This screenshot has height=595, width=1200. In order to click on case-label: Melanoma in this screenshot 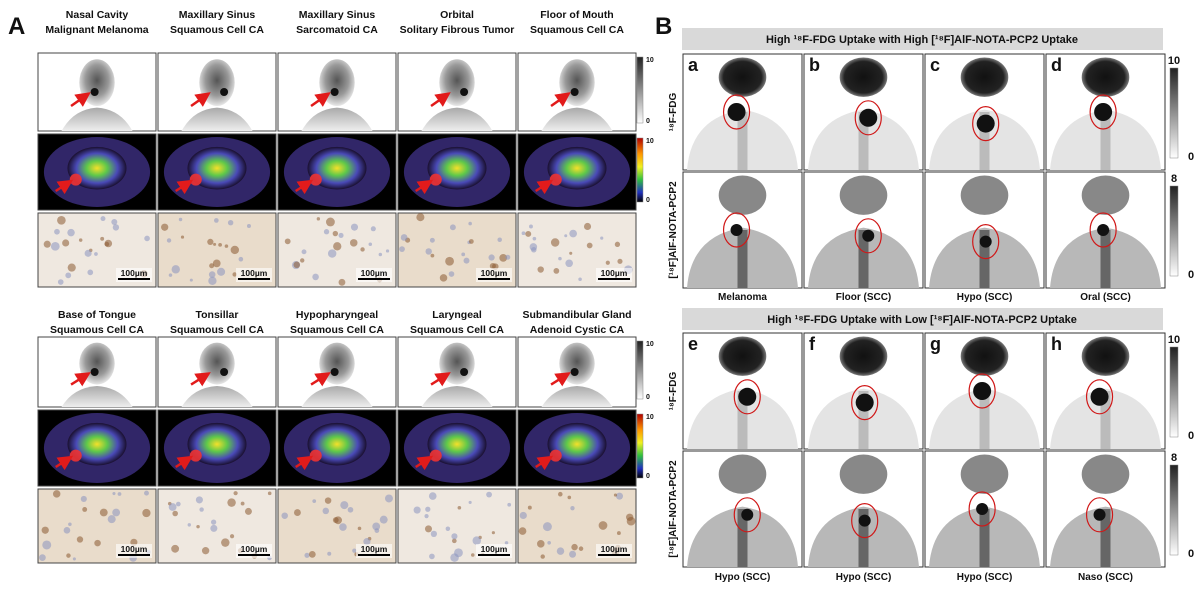, I will do `click(742, 297)`.